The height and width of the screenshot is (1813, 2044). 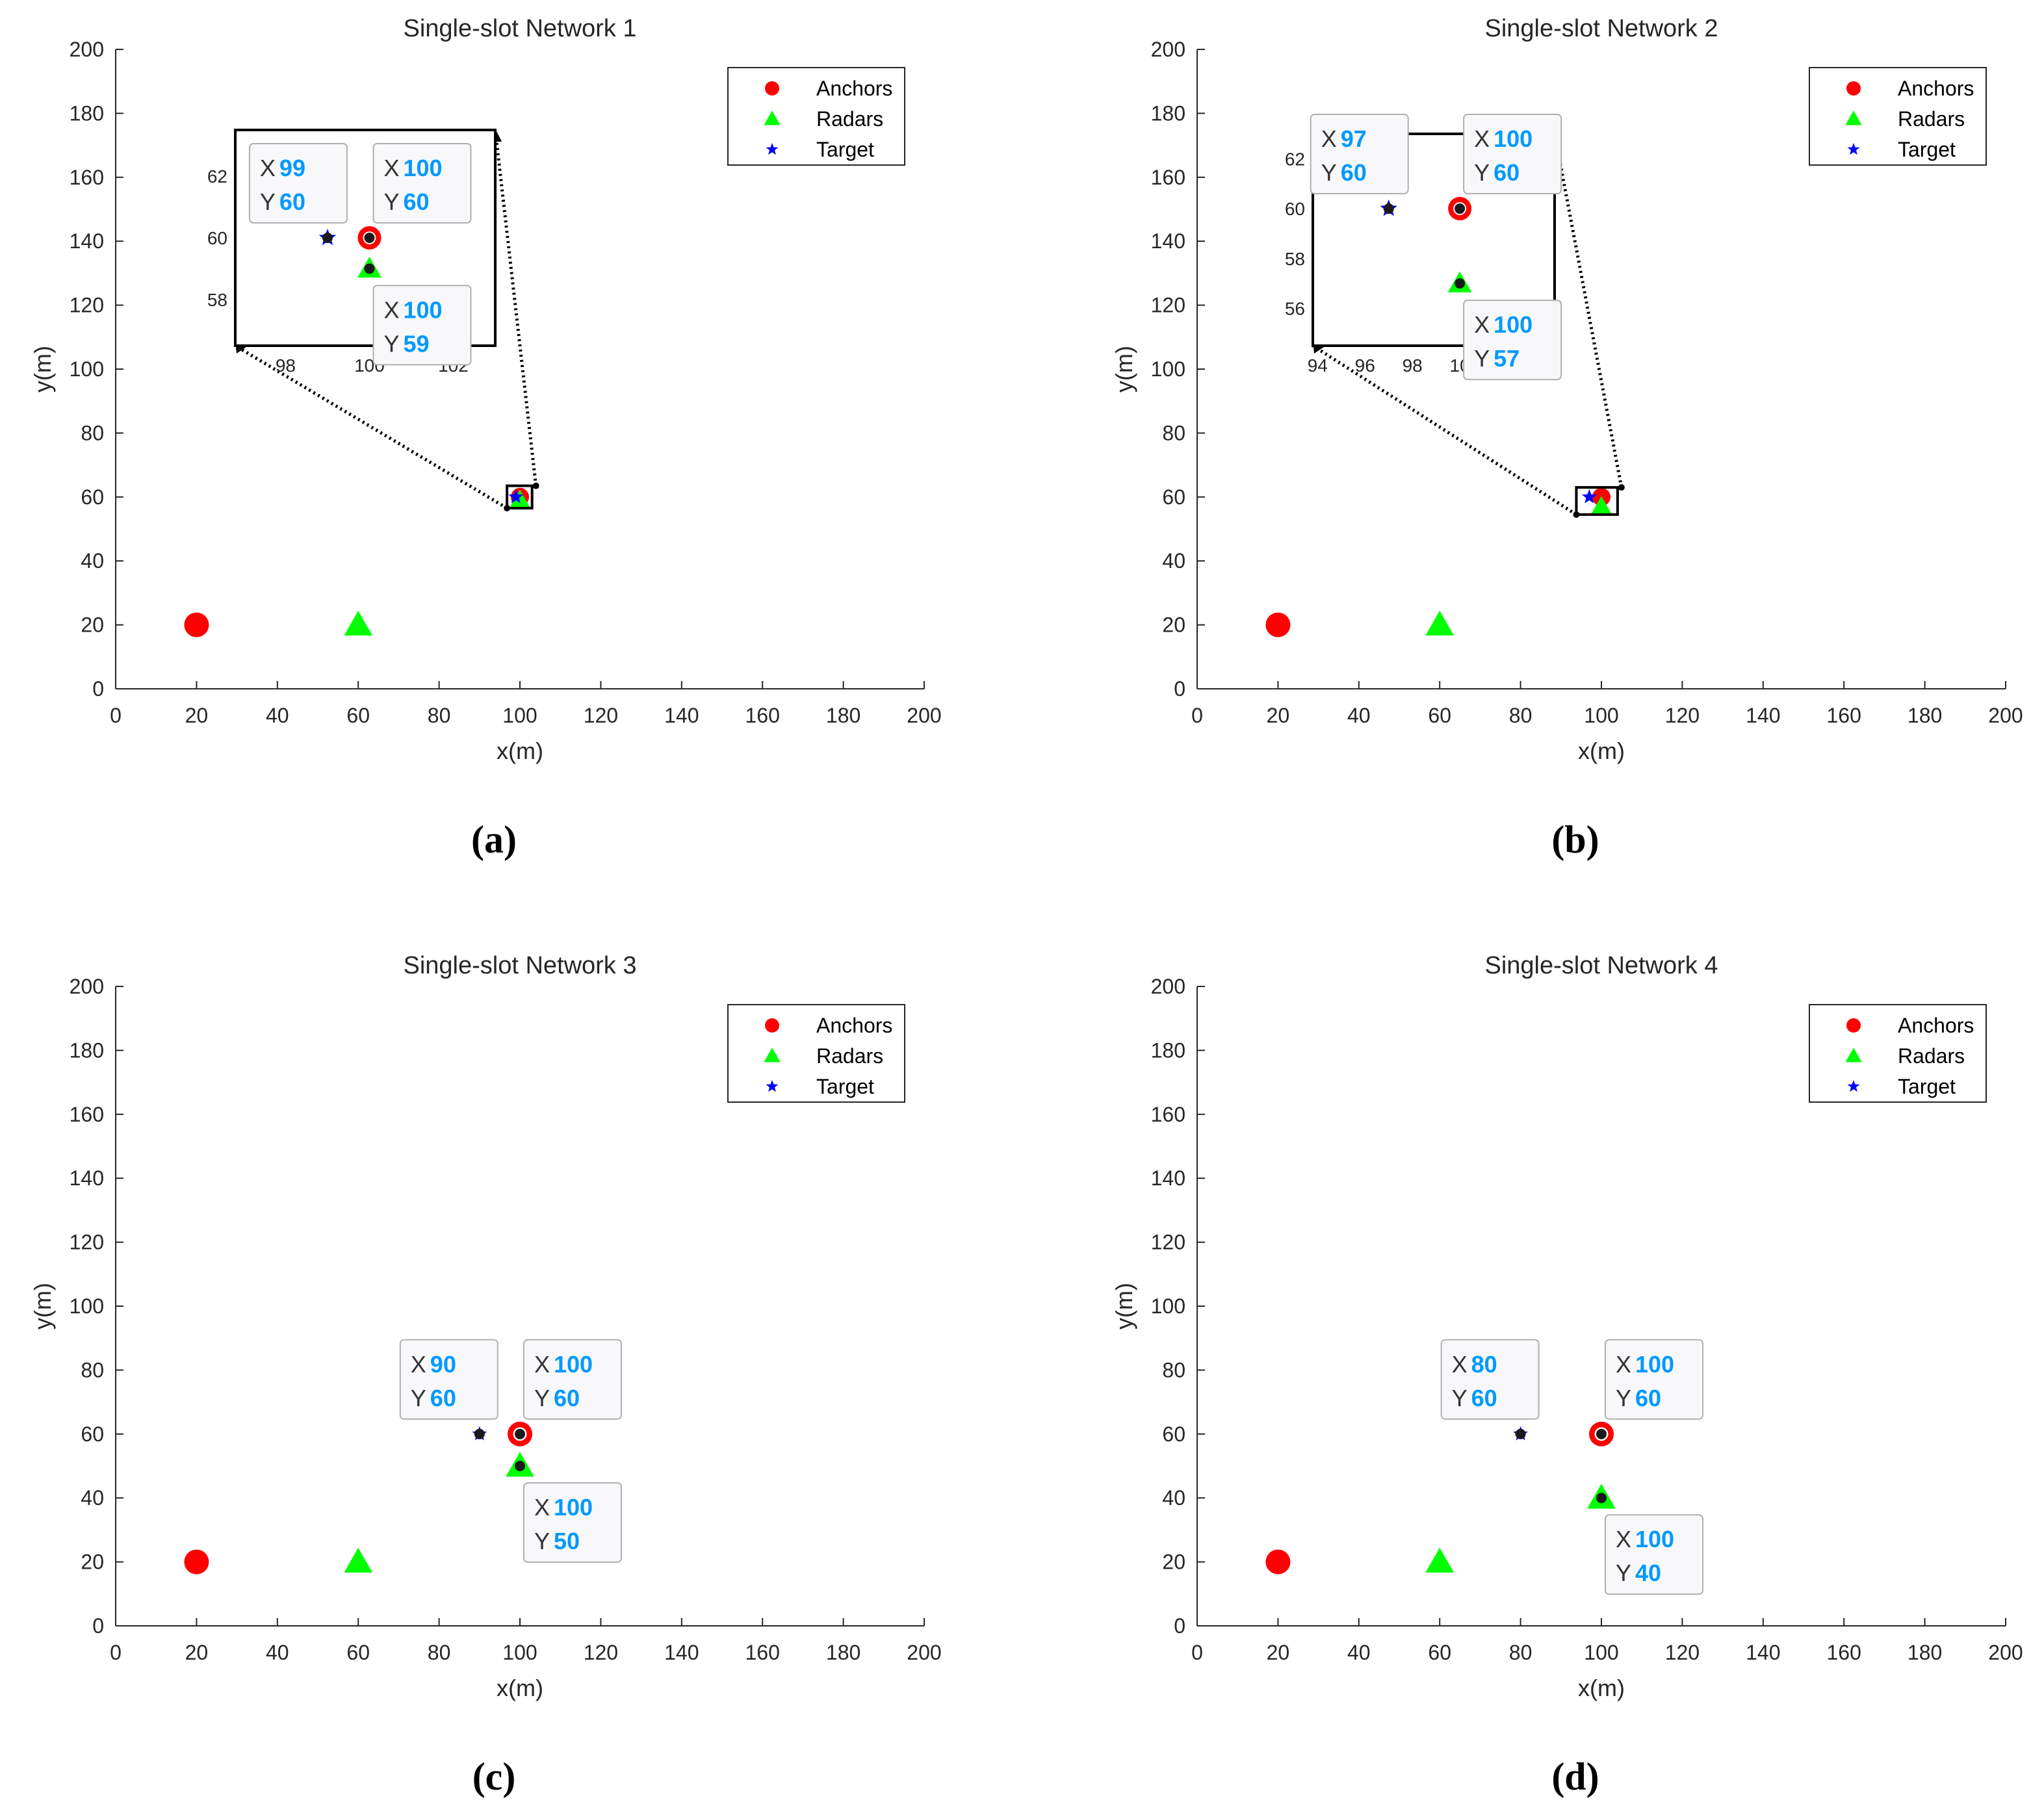 I want to click on legend-label-target: Target, so click(x=845, y=149).